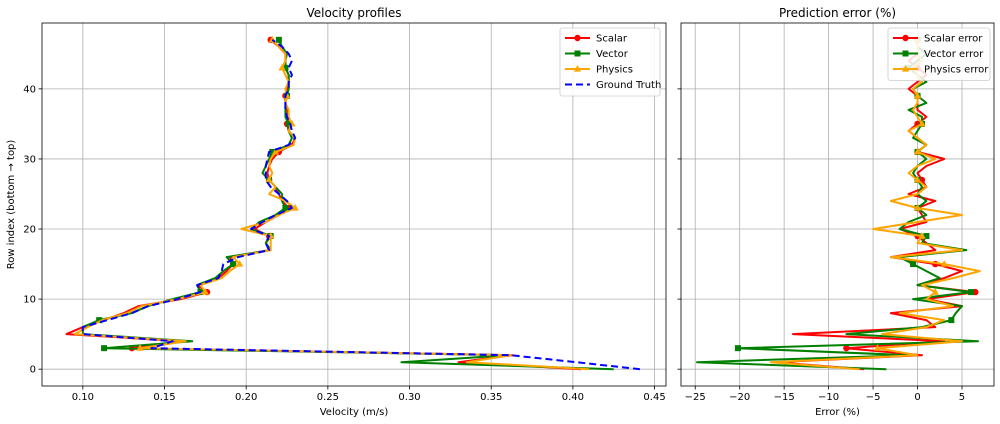 The height and width of the screenshot is (424, 1000). I want to click on legend-label-scalar: Scalar, so click(612, 39).